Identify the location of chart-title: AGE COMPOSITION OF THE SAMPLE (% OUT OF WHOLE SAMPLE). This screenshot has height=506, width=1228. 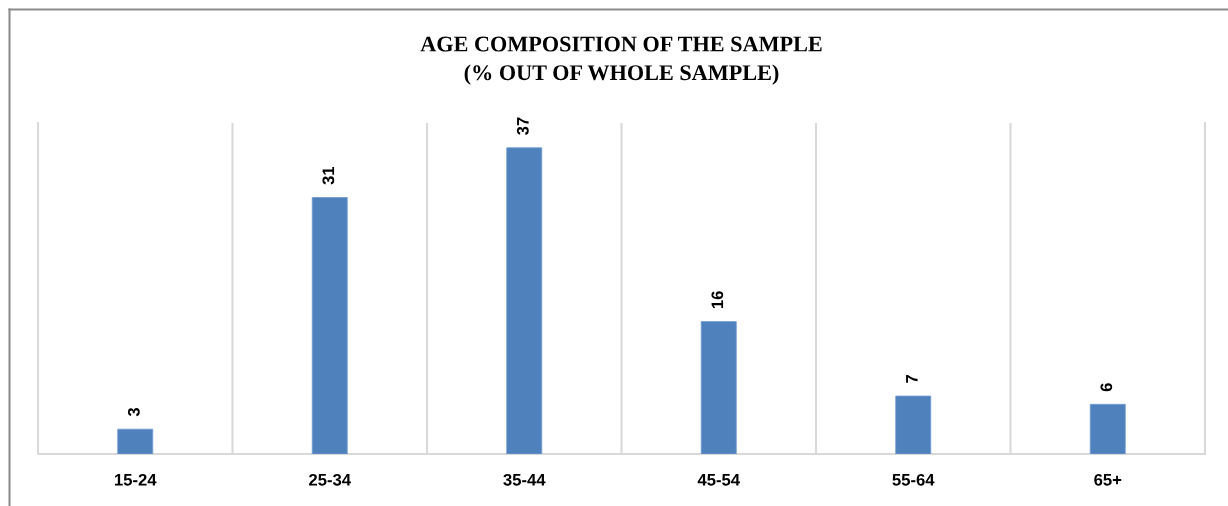
(621, 60).